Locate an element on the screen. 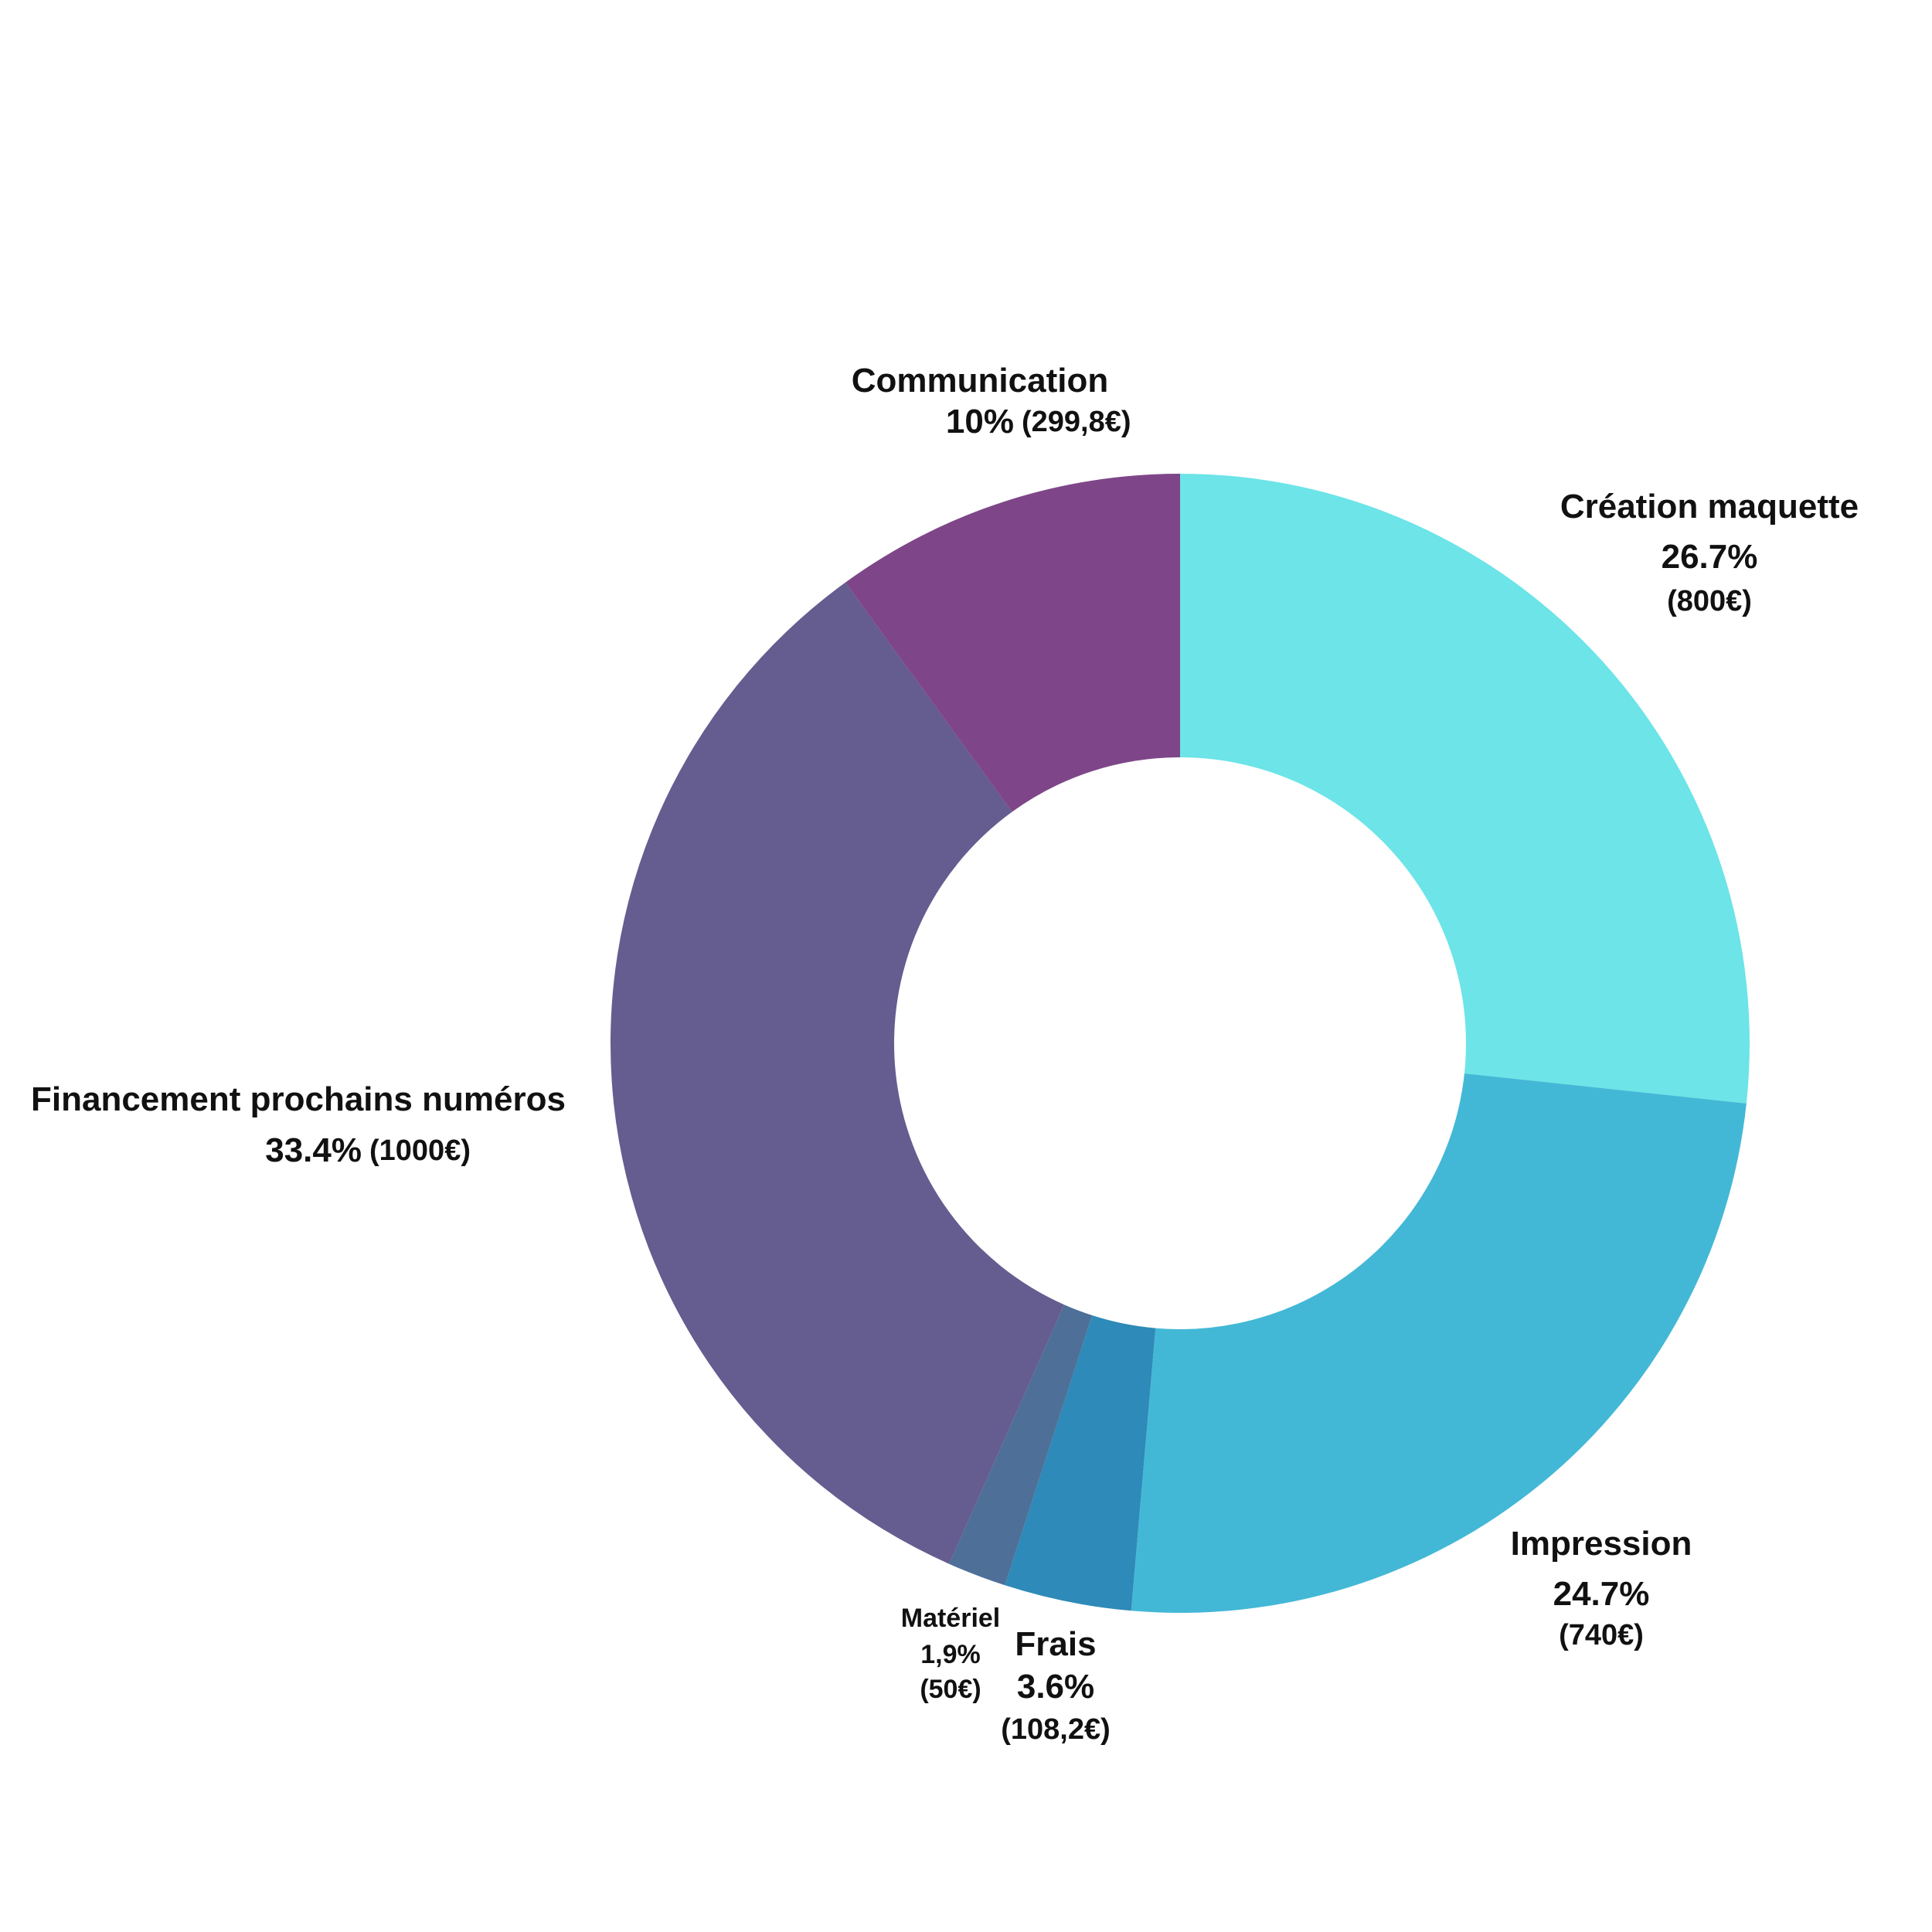 The width and height of the screenshot is (1932, 1932). slice-materiel is located at coordinates (1021, 1445).